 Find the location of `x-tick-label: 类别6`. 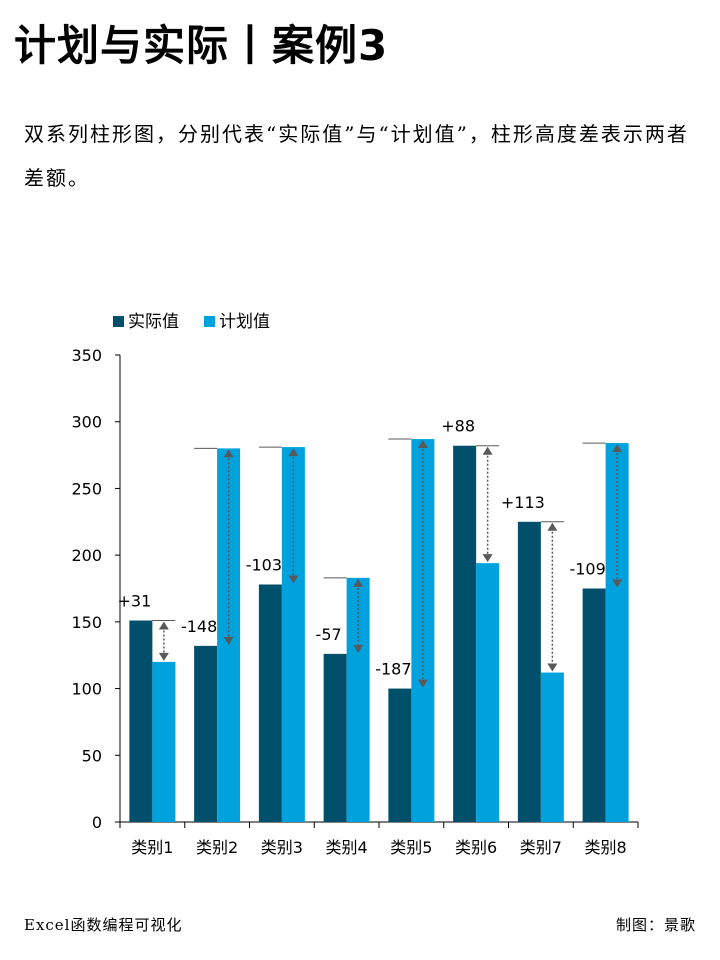

x-tick-label: 类别6 is located at coordinates (476, 847).